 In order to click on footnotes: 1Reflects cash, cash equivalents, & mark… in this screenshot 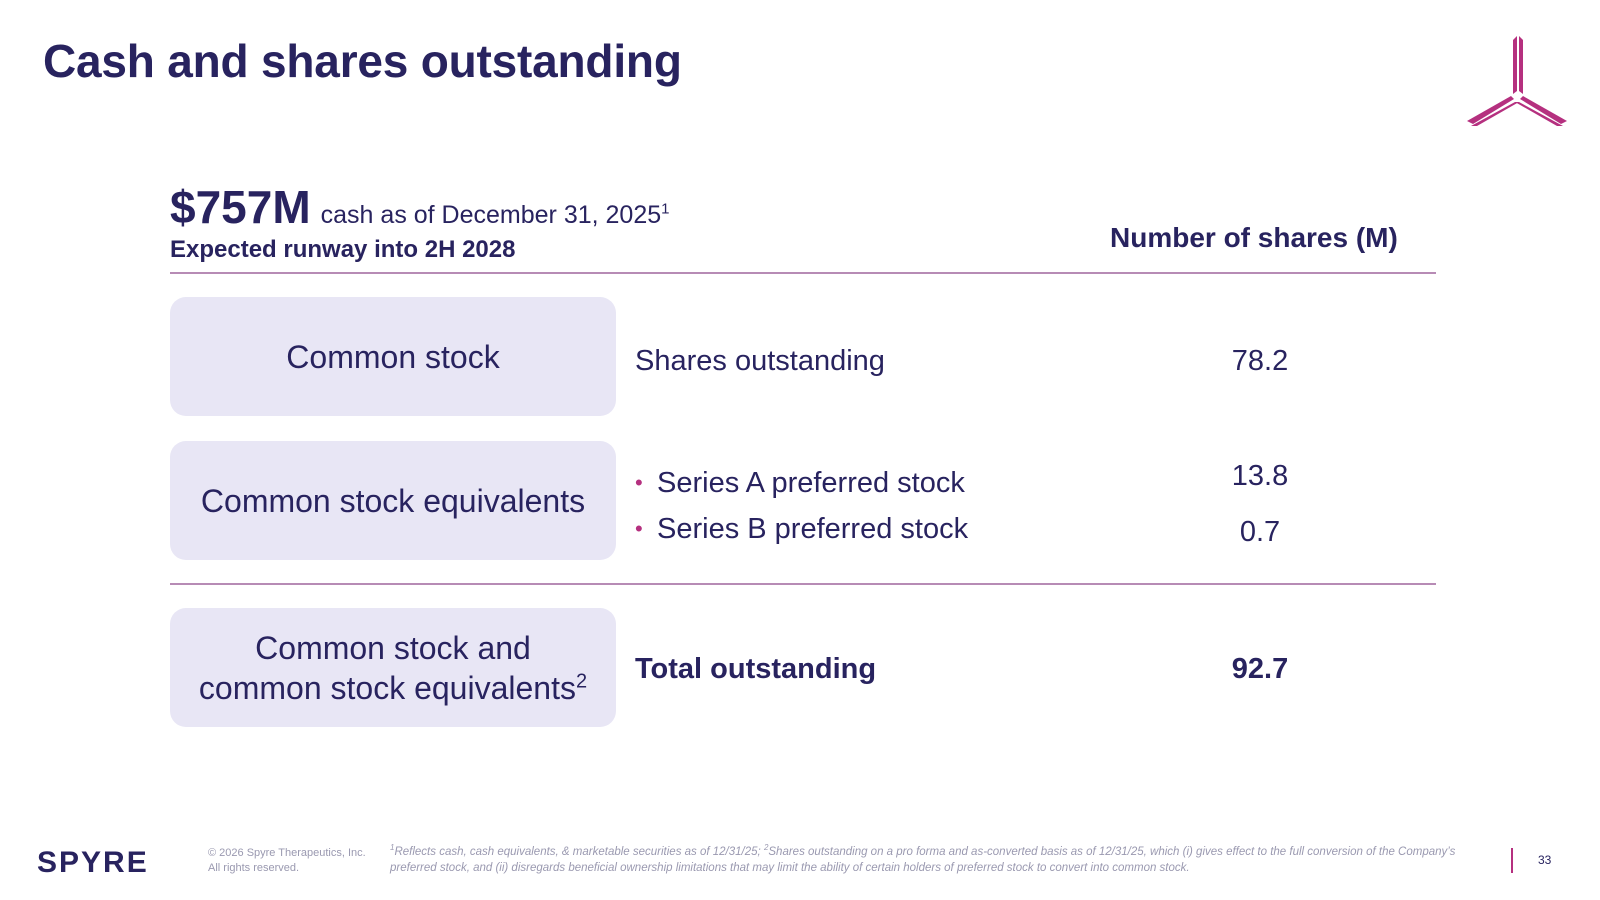, I will do `click(923, 858)`.